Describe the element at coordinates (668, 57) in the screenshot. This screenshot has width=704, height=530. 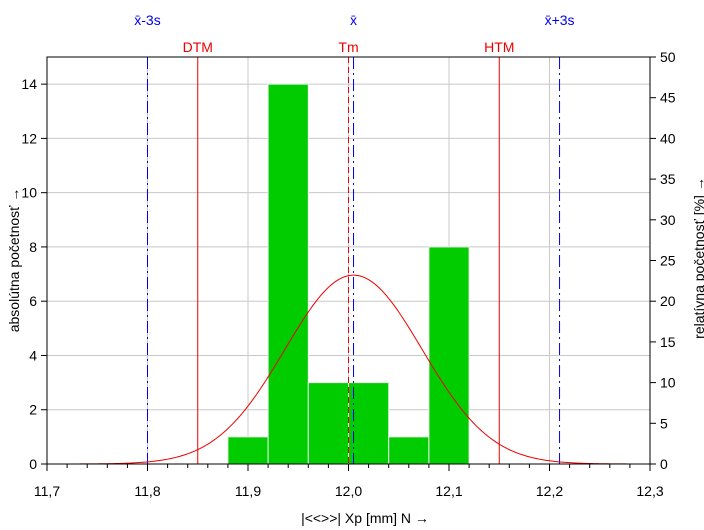
I see `y-right-tick-label: 50` at that location.